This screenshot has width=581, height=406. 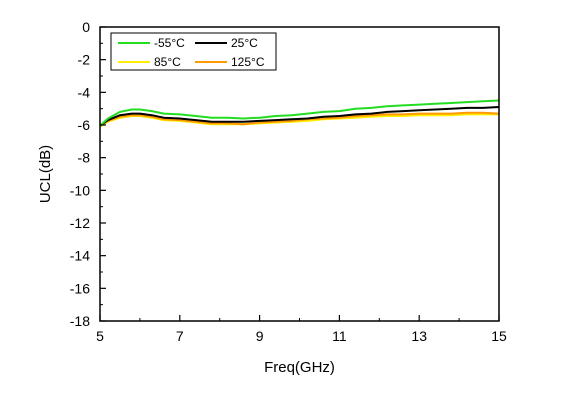 I want to click on y-axis: 0 -2 -4 -6 -8 -10 -12 -14 -16 -18, so click(x=88, y=174).